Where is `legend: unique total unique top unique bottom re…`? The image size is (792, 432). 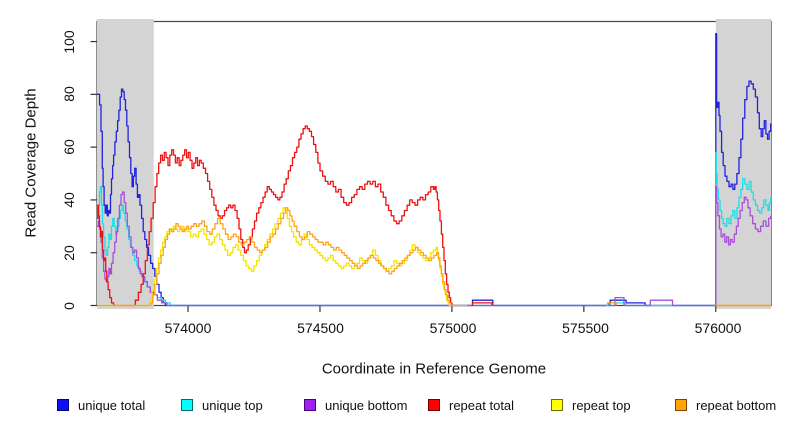 legend: unique total unique top unique bottom re… is located at coordinates (396, 406).